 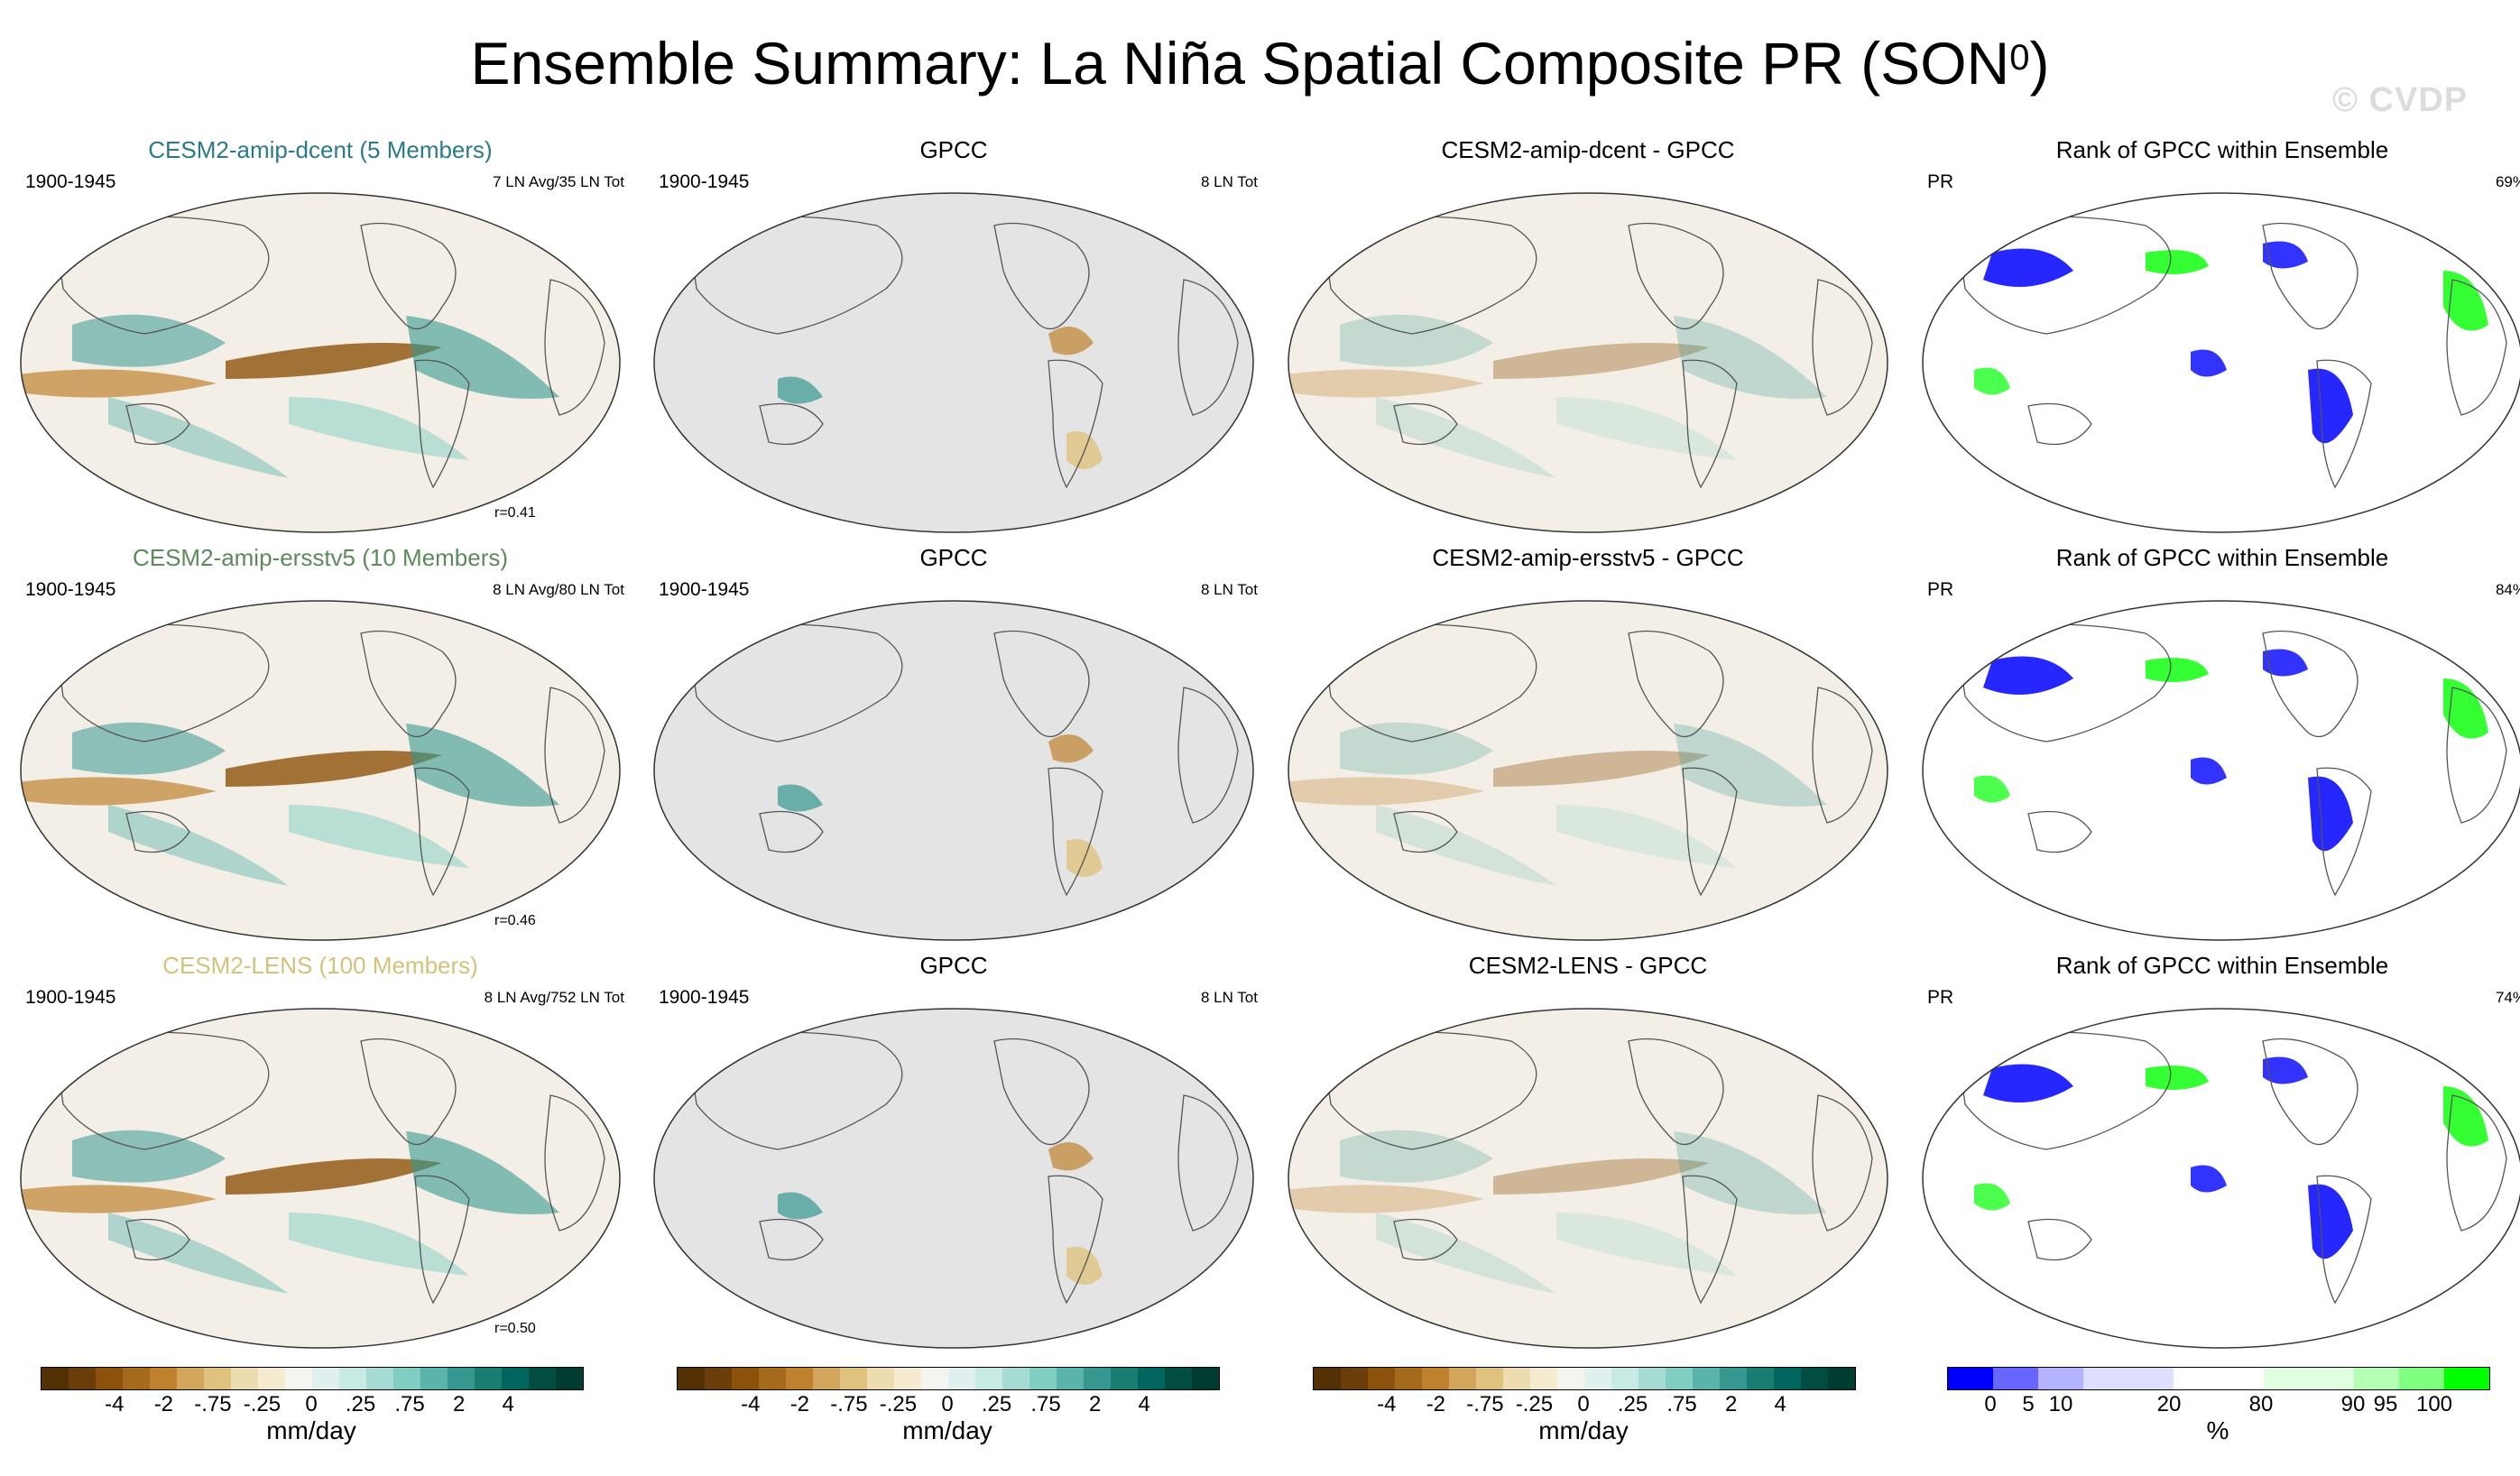 What do you see at coordinates (320, 149) in the screenshot?
I see `panel-title: CESM2-amip-dcent (5 Members)` at bounding box center [320, 149].